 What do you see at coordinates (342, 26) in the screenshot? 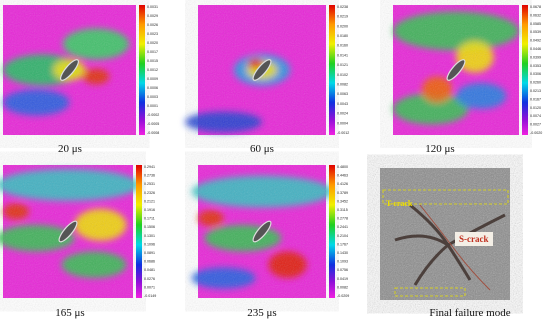
I see `colorbar-label: 0.0200` at bounding box center [342, 26].